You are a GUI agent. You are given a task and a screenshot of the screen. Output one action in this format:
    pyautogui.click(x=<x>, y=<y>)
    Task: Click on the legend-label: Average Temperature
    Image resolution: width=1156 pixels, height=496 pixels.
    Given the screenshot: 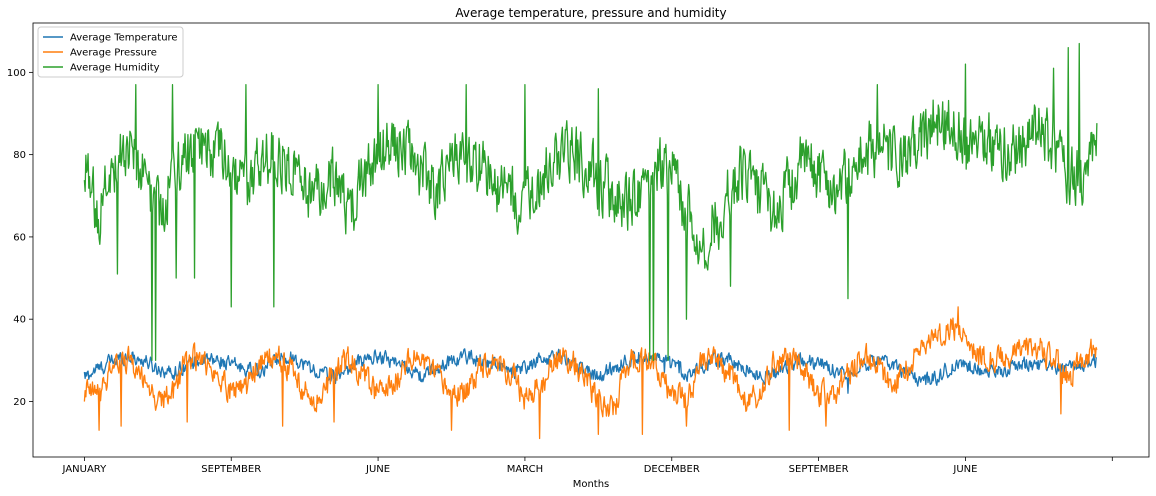 What is the action you would take?
    pyautogui.click(x=124, y=38)
    